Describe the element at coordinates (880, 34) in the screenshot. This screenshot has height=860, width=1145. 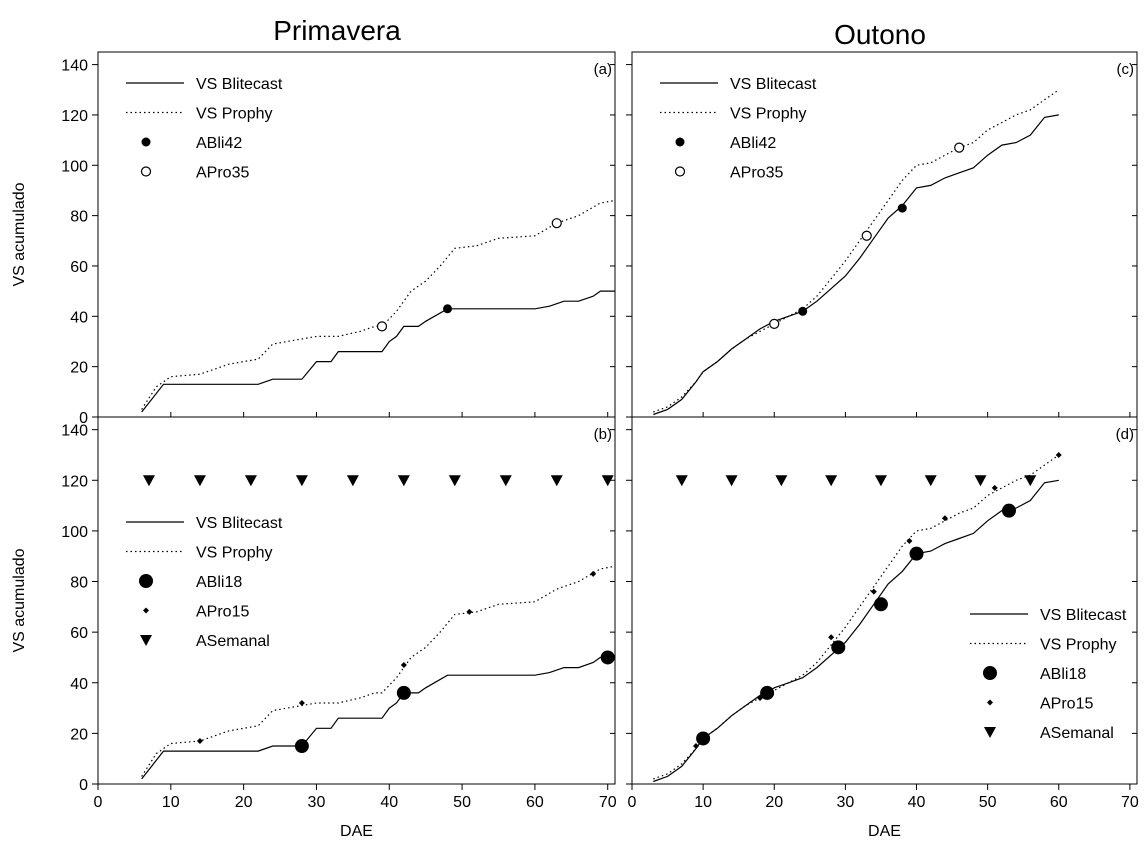
I see `column-title-outono: Outono` at that location.